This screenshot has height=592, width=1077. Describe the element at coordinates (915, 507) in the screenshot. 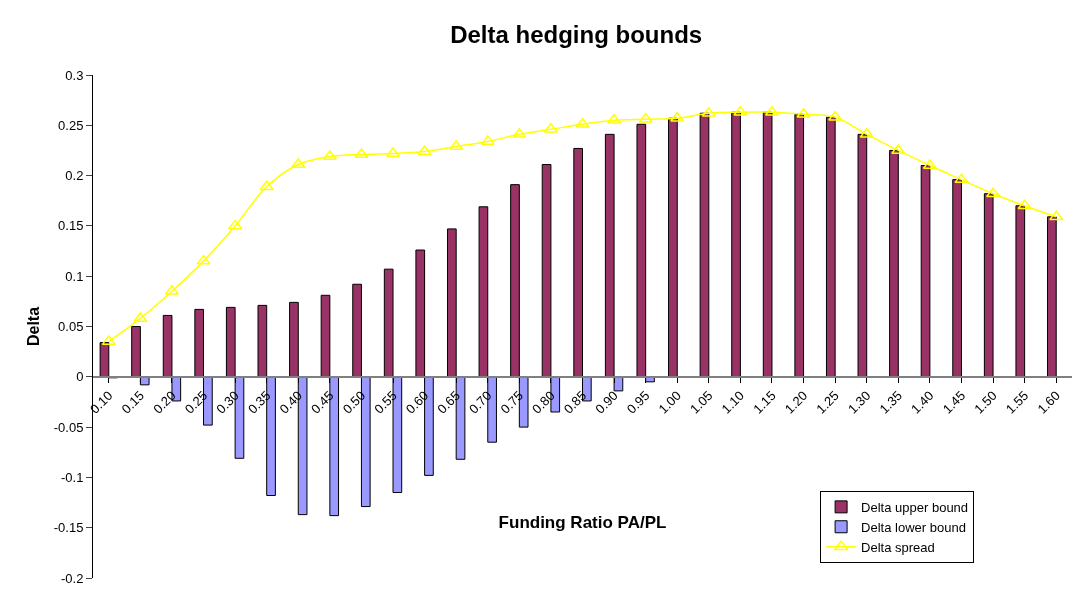

I see `legend-label: Delta upper bound` at that location.